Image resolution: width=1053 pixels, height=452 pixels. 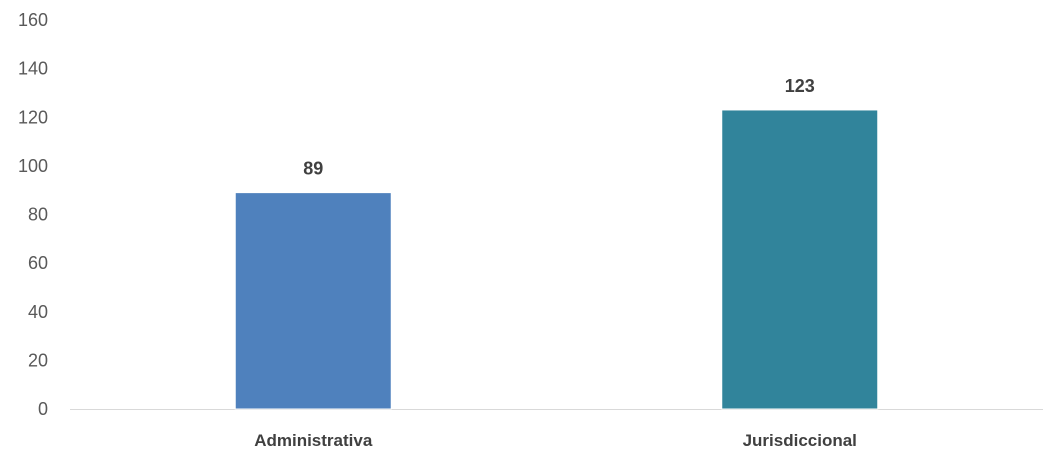 What do you see at coordinates (33, 117) in the screenshot?
I see `y-tick-label: 120` at bounding box center [33, 117].